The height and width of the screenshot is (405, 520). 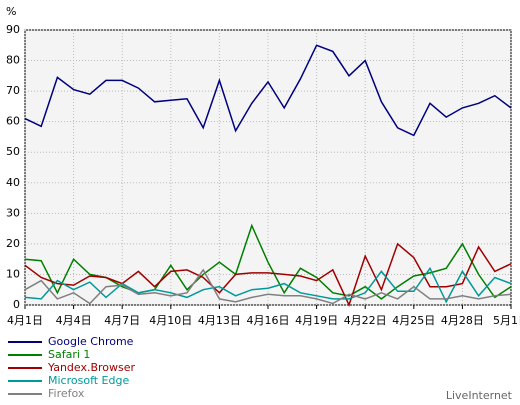 What do you see at coordinates (13, 182) in the screenshot?
I see `y-tick-label: 40` at bounding box center [13, 182].